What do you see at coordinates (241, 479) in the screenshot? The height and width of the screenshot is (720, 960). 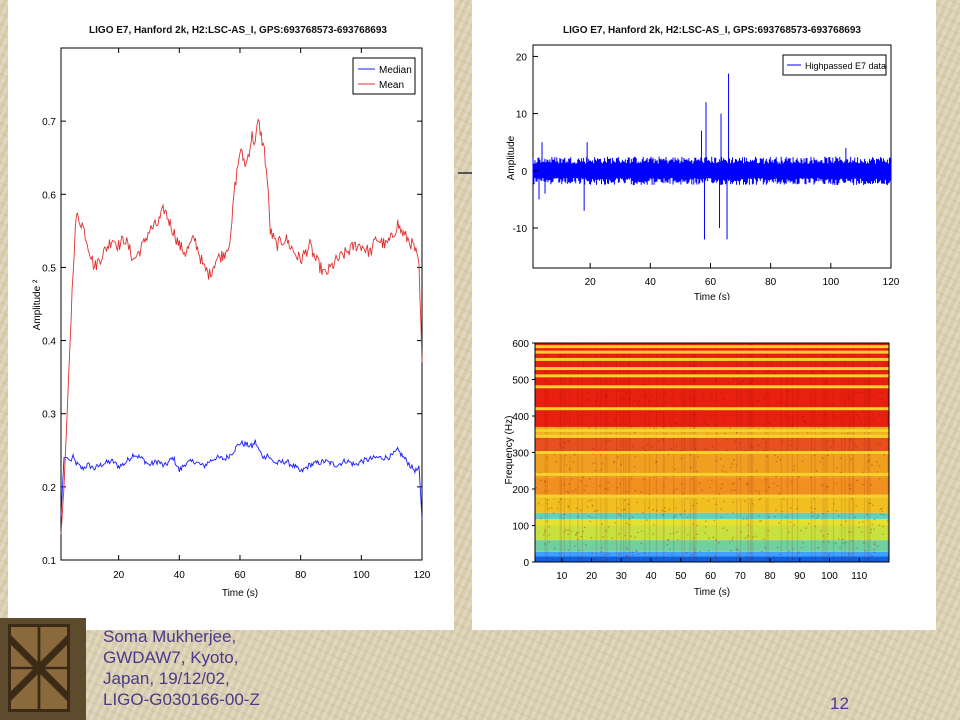 I see `median-series-line` at bounding box center [241, 479].